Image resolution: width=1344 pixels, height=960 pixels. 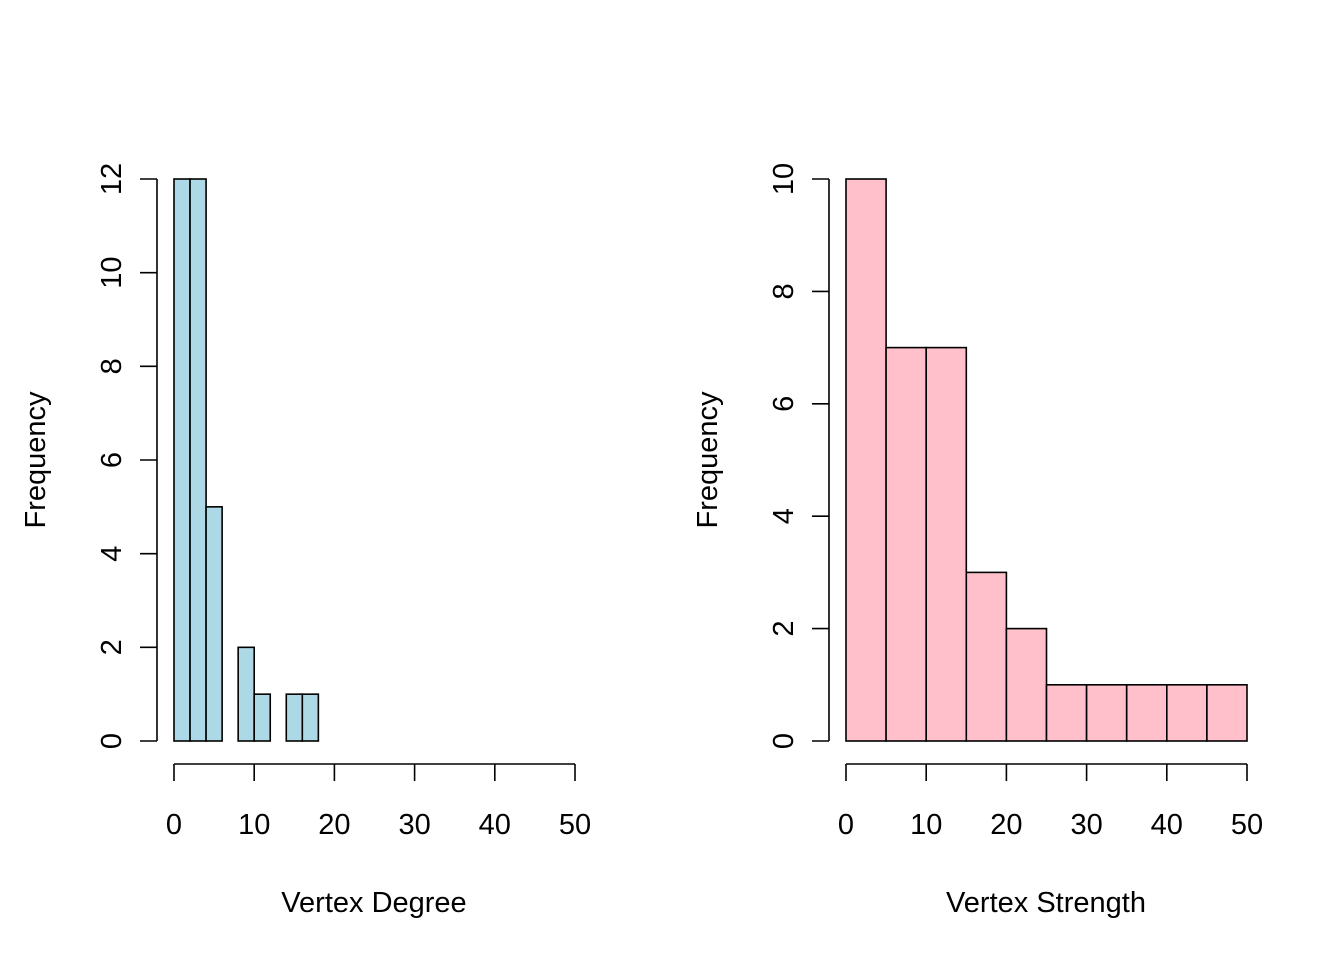 I want to click on x-axis-label: Vertex Strength, so click(x=1046, y=903).